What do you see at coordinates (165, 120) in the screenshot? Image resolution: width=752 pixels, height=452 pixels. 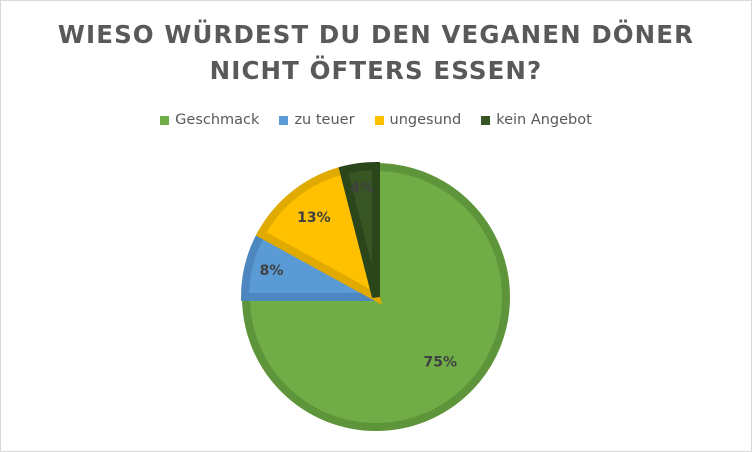 I see `legend-swatch-geschmack` at bounding box center [165, 120].